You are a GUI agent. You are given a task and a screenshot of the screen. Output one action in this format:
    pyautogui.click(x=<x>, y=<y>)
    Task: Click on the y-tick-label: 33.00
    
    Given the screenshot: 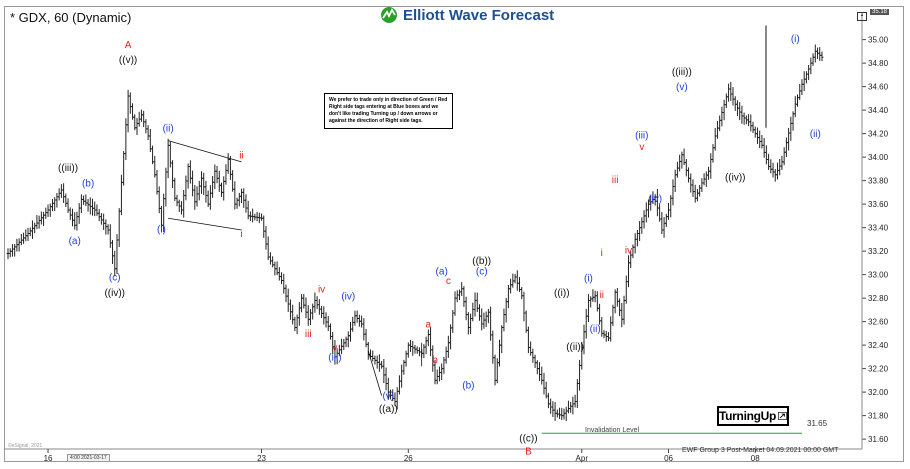 What is the action you would take?
    pyautogui.click(x=878, y=275)
    